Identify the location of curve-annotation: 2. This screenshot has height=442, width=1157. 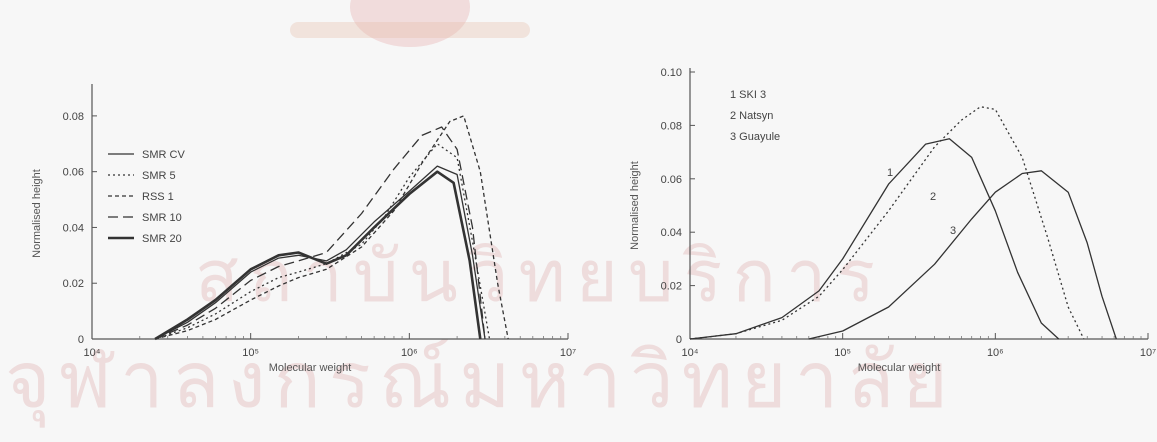
(933, 197).